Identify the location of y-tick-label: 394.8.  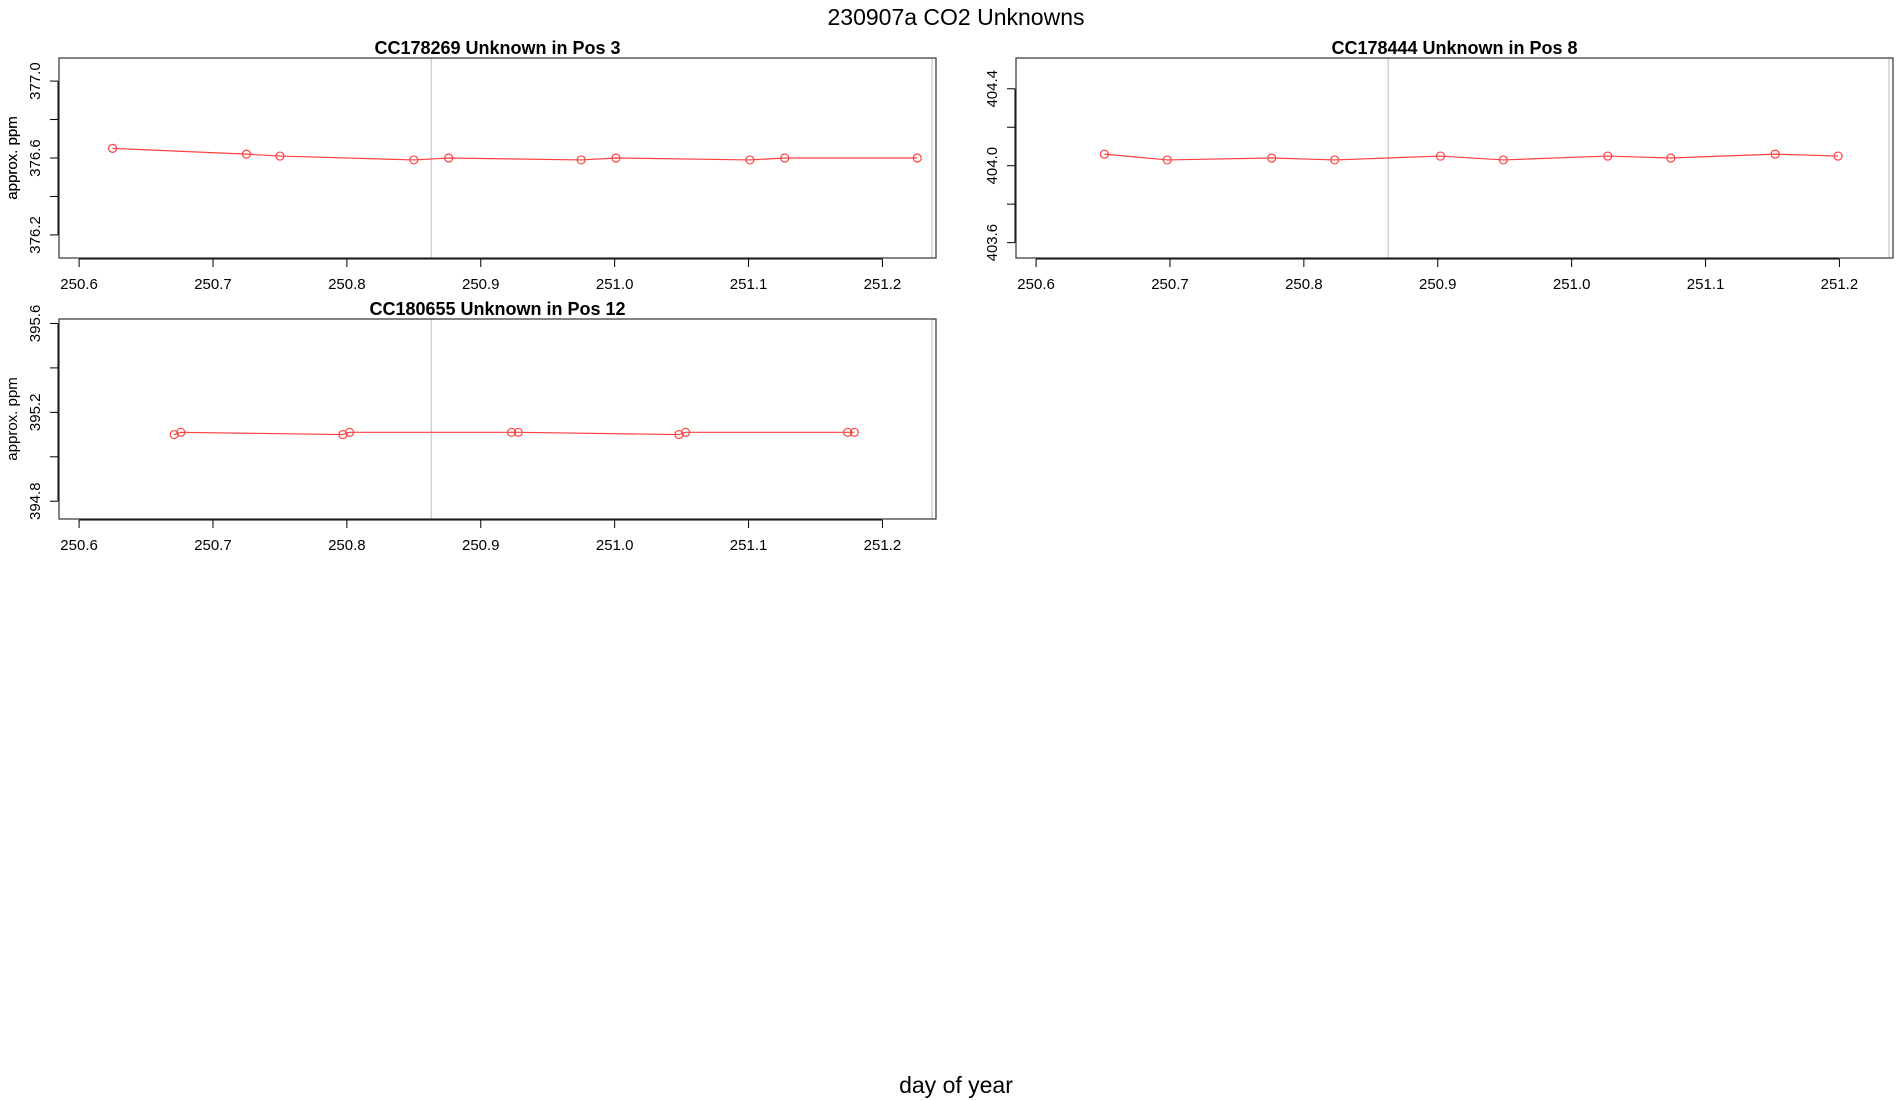
(35, 501).